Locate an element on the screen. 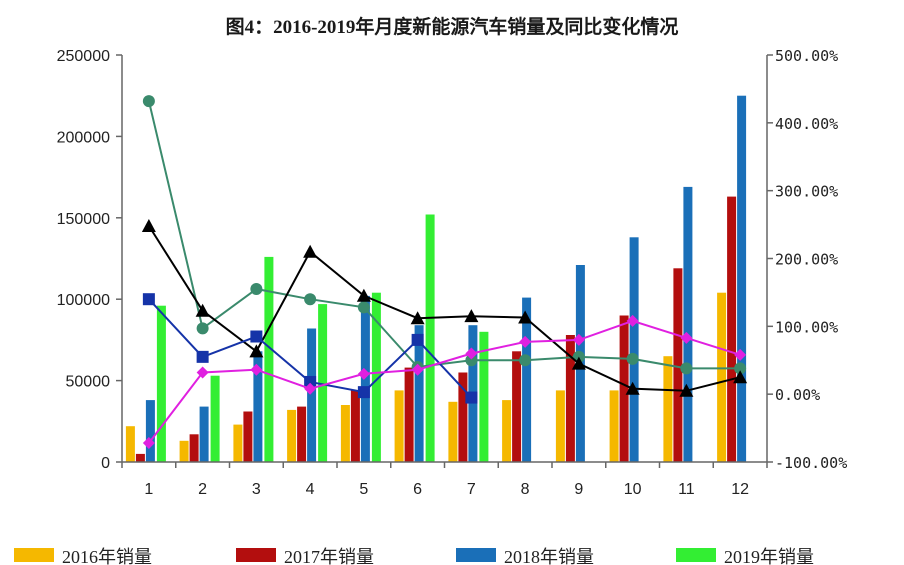  y-left-tick-label: 0 is located at coordinates (105, 463).